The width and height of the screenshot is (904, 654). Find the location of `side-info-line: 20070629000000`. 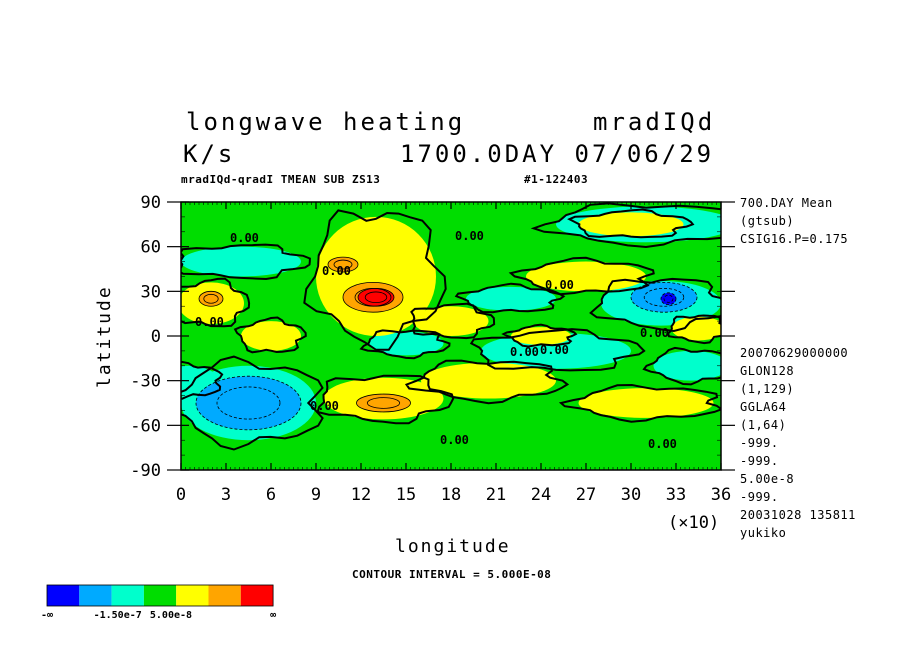

side-info-line: 20070629000000 is located at coordinates (794, 353).